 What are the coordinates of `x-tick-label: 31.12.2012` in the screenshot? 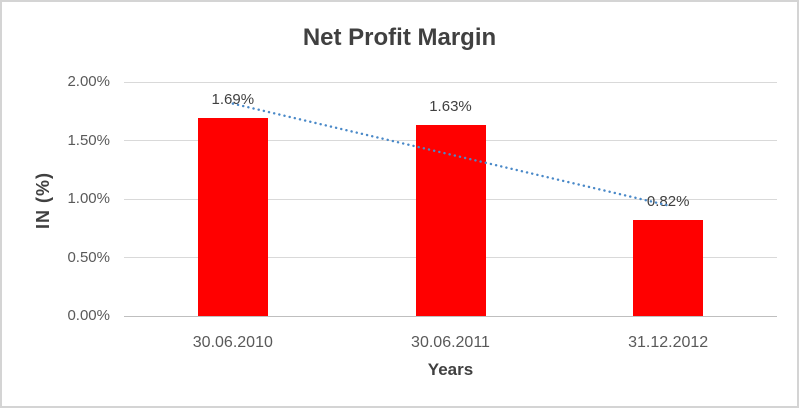 It's located at (668, 342).